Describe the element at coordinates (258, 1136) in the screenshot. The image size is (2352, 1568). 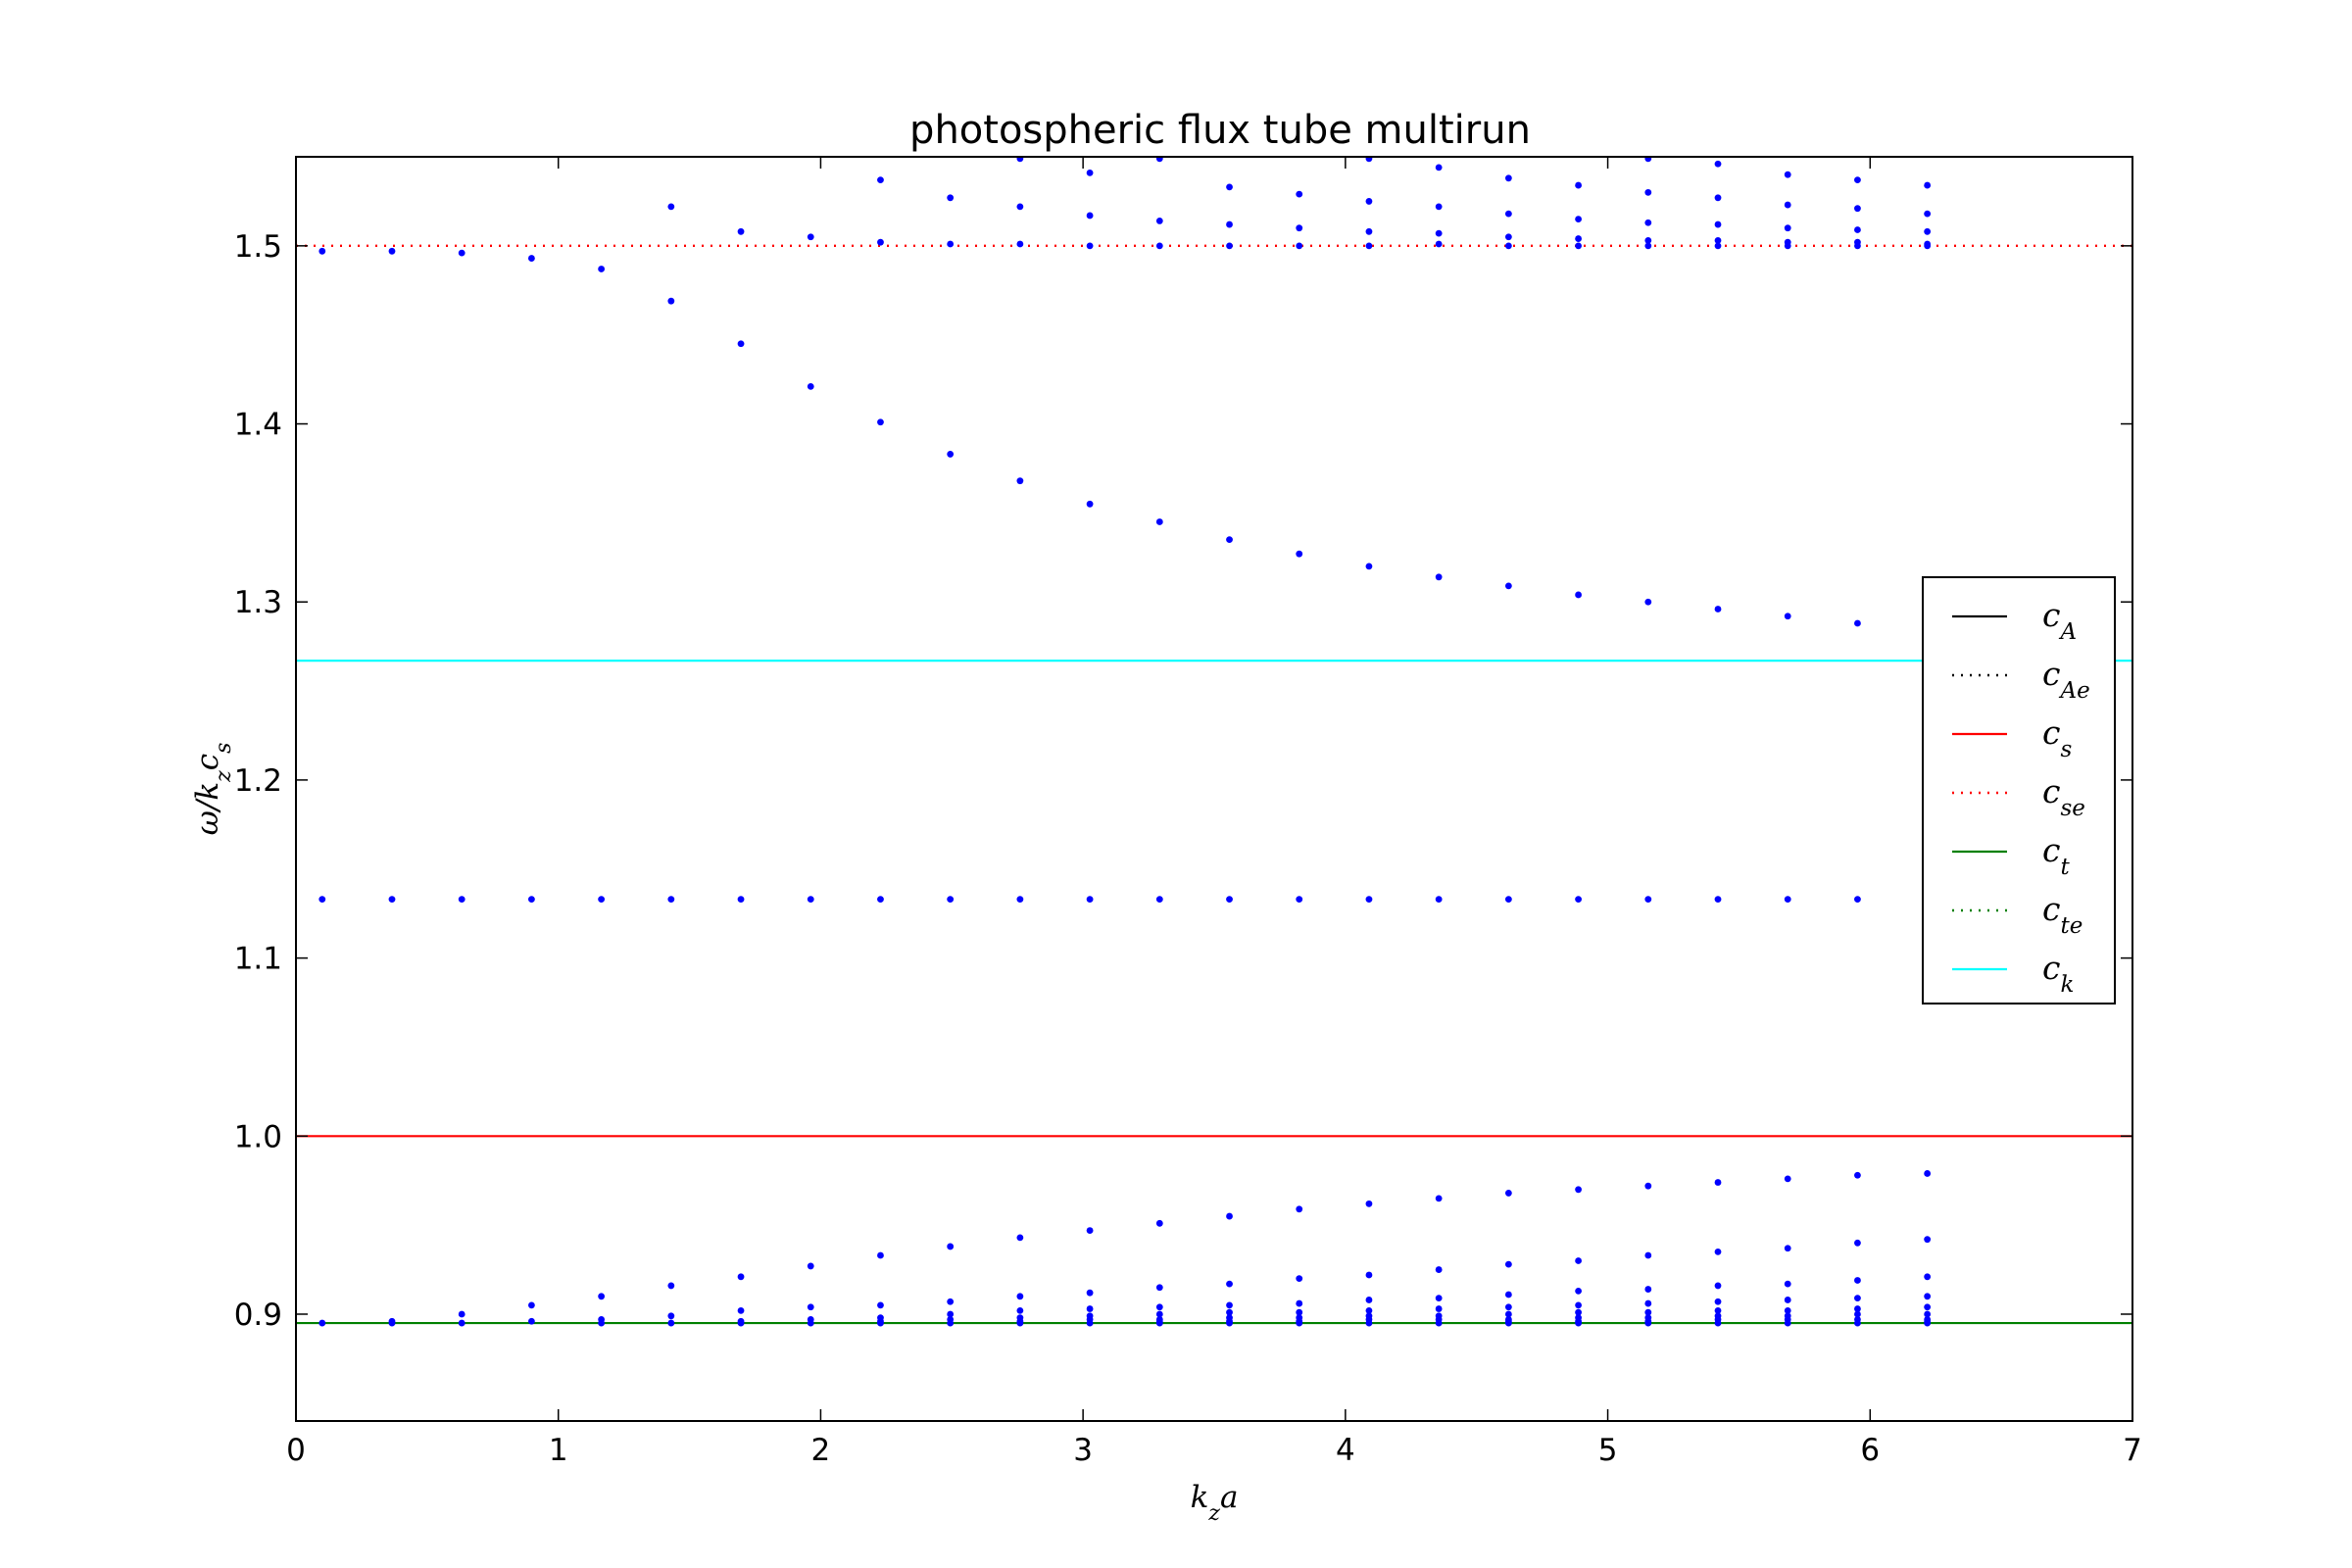
I see `y-tick-label: 1.0` at that location.